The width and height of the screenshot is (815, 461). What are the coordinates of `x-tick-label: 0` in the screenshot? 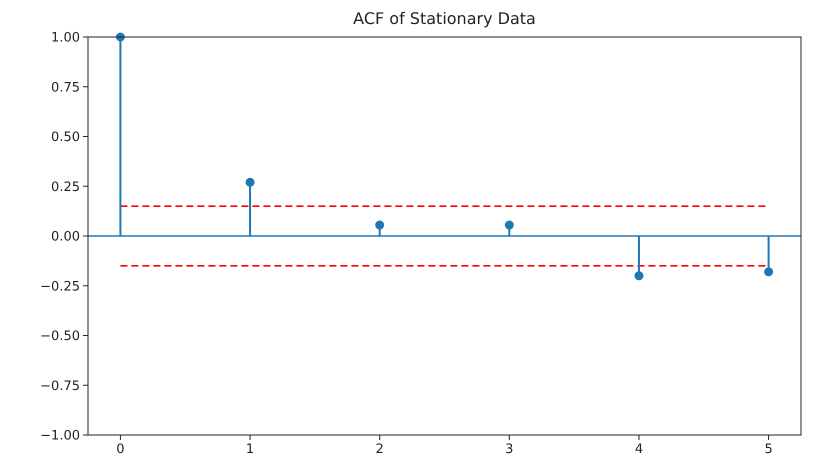 It's located at (120, 449).